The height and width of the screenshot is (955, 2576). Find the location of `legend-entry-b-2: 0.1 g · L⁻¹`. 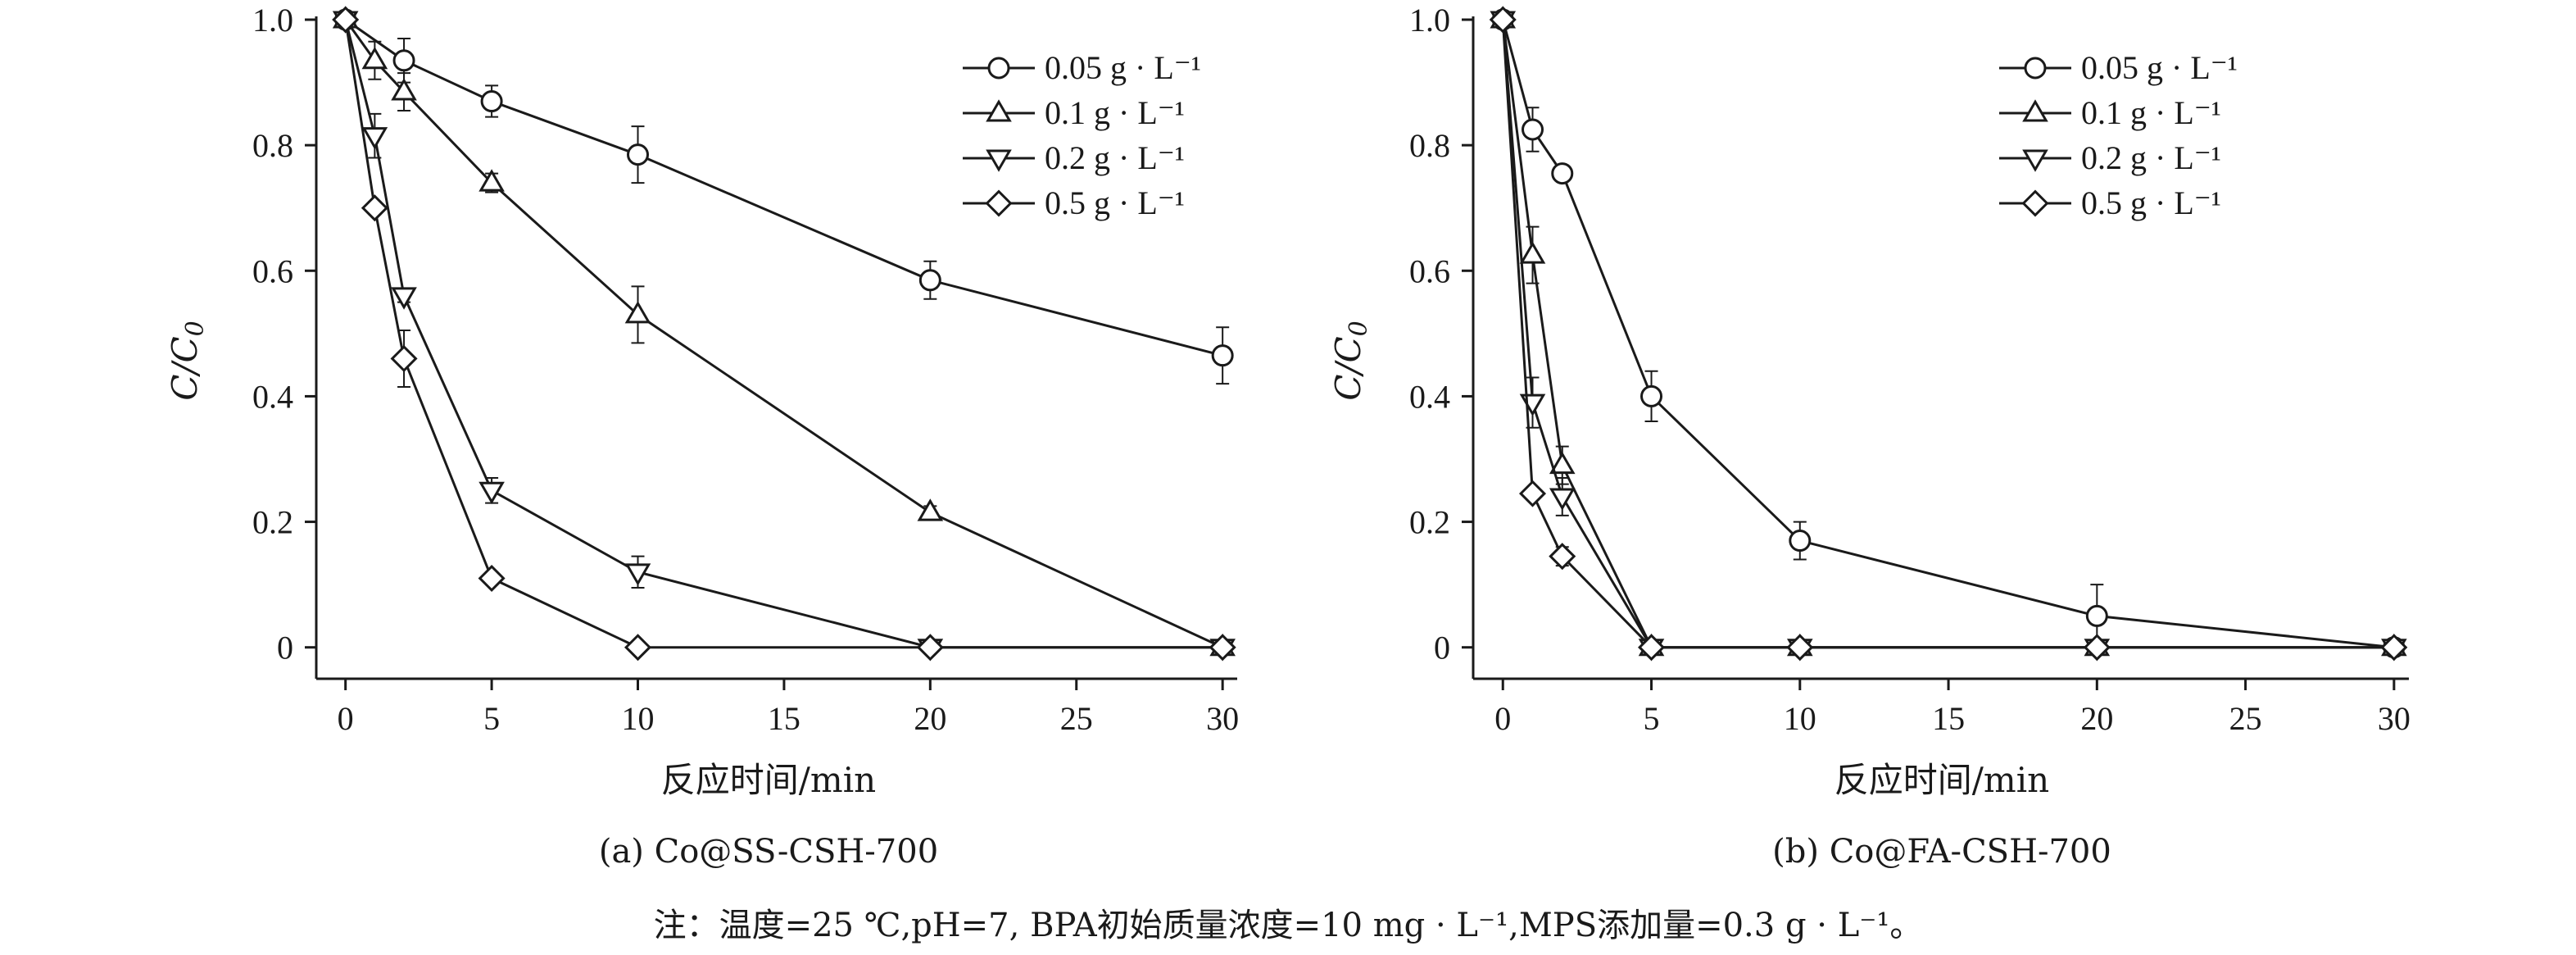

legend-entry-b-2: 0.1 g · L⁻¹ is located at coordinates (2110, 112).